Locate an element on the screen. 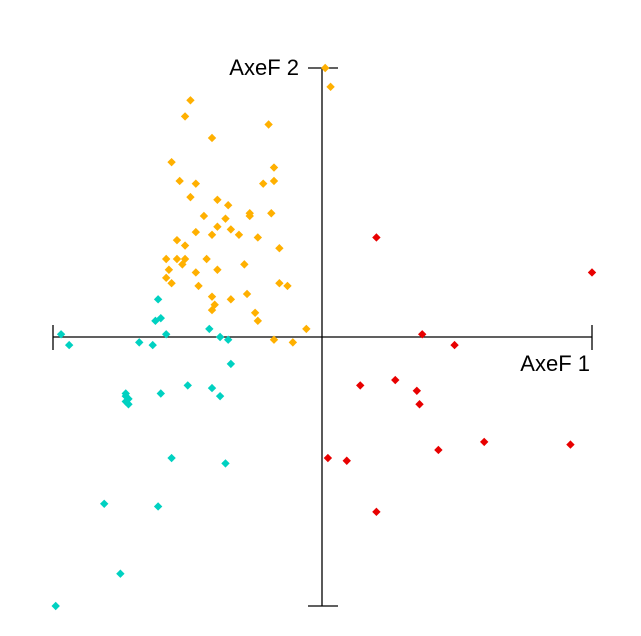 This screenshot has height=636, width=641. x-axis-label: AxeF 1 is located at coordinates (555, 363).